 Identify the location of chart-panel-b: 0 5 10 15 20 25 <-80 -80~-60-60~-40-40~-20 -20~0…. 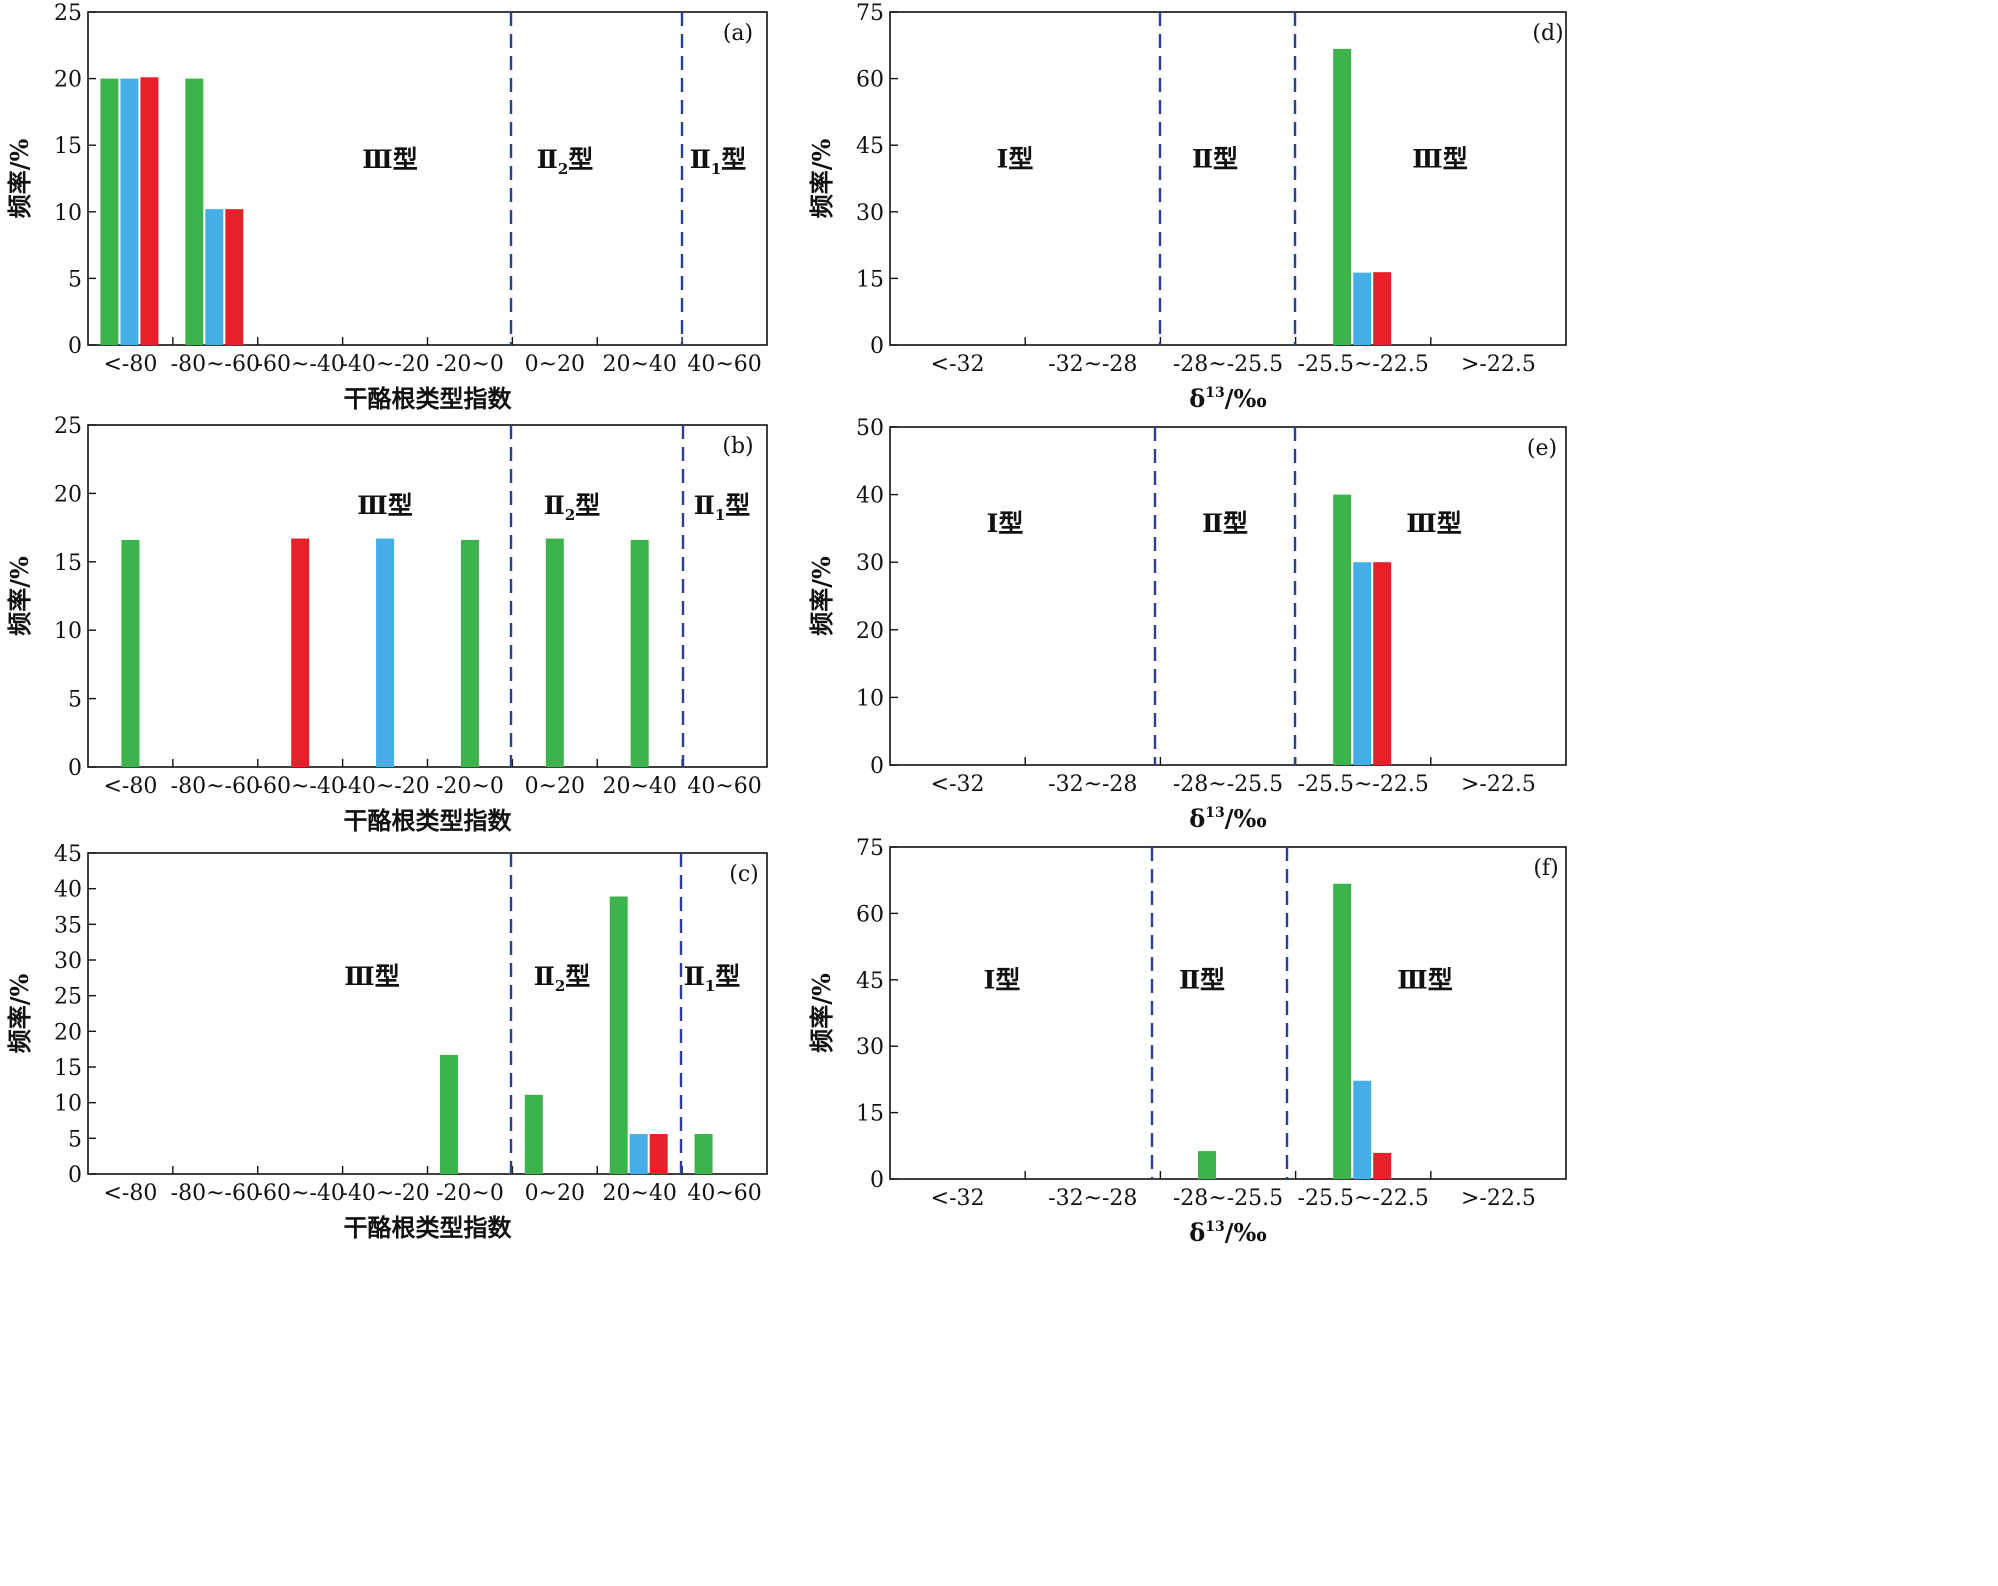
(386, 624).